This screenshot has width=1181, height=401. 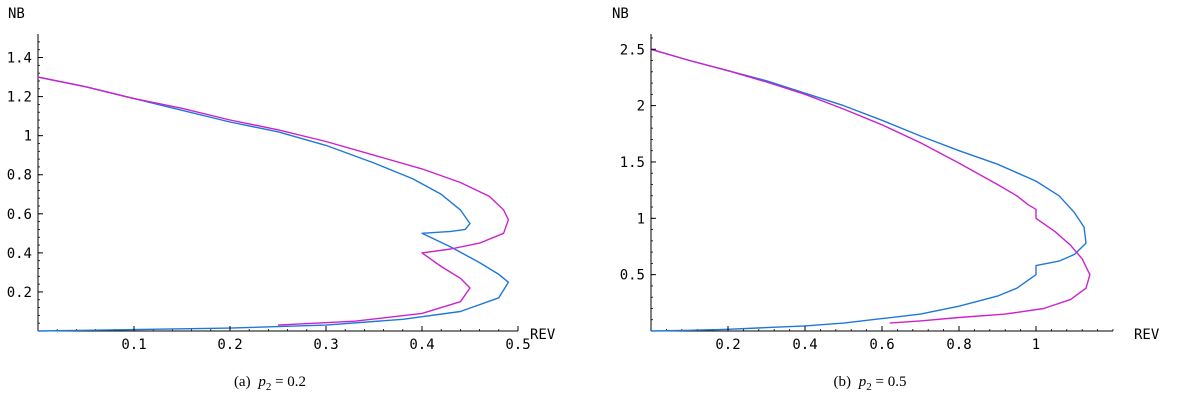 I want to click on x-tick-label-a: 0.4, so click(x=421, y=345).